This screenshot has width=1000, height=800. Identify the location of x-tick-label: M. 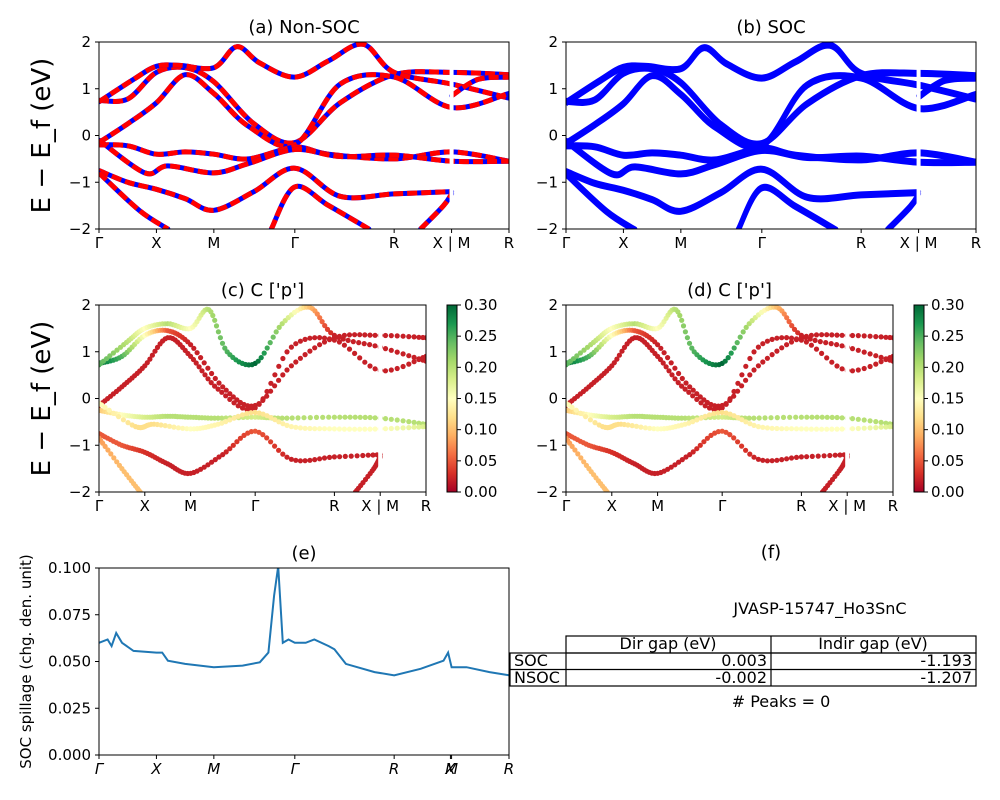
(213, 769).